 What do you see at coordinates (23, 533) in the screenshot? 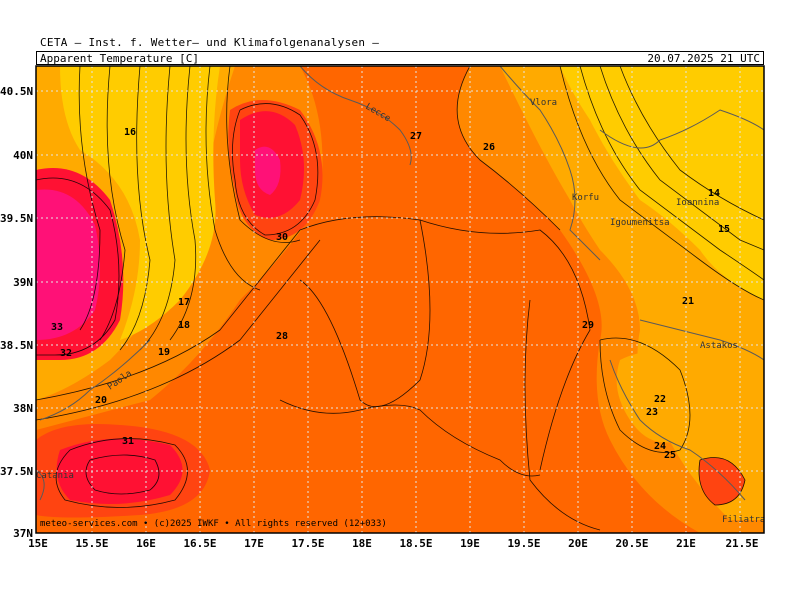
I see `lat-label: 37N` at bounding box center [23, 533].